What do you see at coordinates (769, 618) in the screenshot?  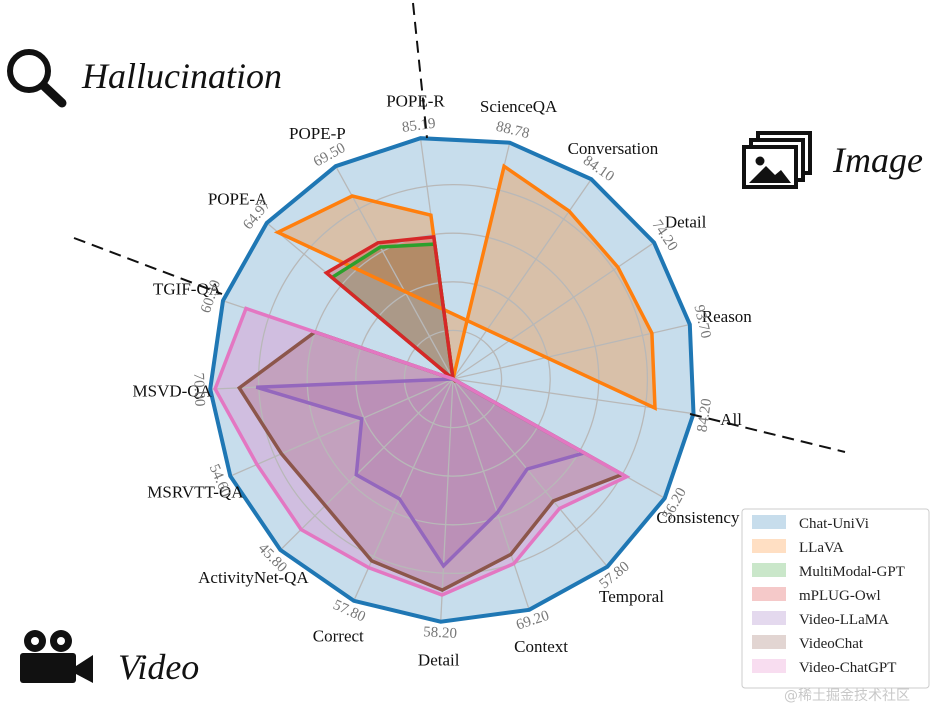 I see `legend-swatch-video-llama` at bounding box center [769, 618].